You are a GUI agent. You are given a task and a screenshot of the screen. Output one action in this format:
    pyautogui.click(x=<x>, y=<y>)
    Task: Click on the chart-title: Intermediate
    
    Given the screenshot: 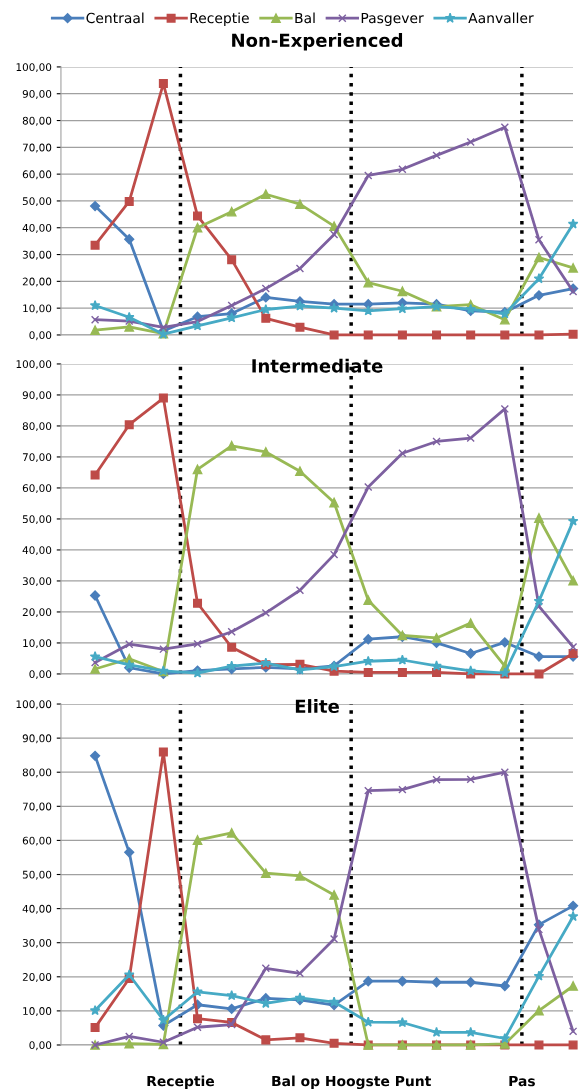 What is the action you would take?
    pyautogui.click(x=317, y=365)
    